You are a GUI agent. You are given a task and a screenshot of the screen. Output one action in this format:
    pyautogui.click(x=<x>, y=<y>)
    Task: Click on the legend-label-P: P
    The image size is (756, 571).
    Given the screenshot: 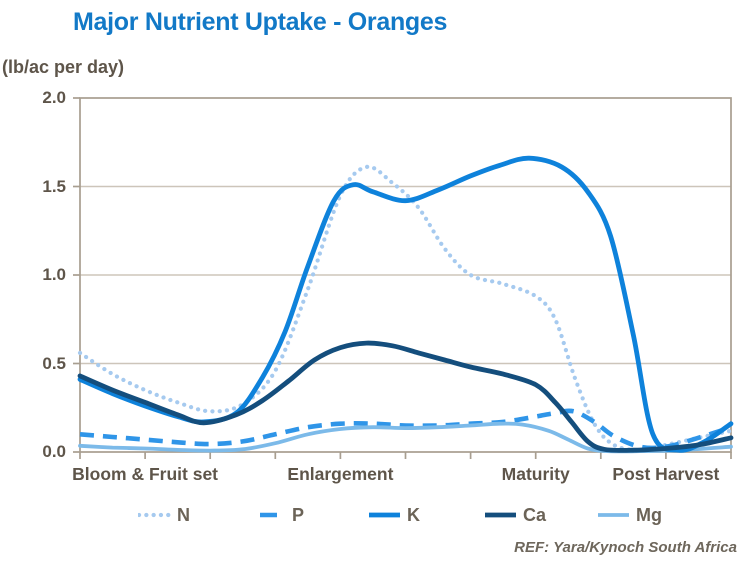 What is the action you would take?
    pyautogui.click(x=298, y=514)
    